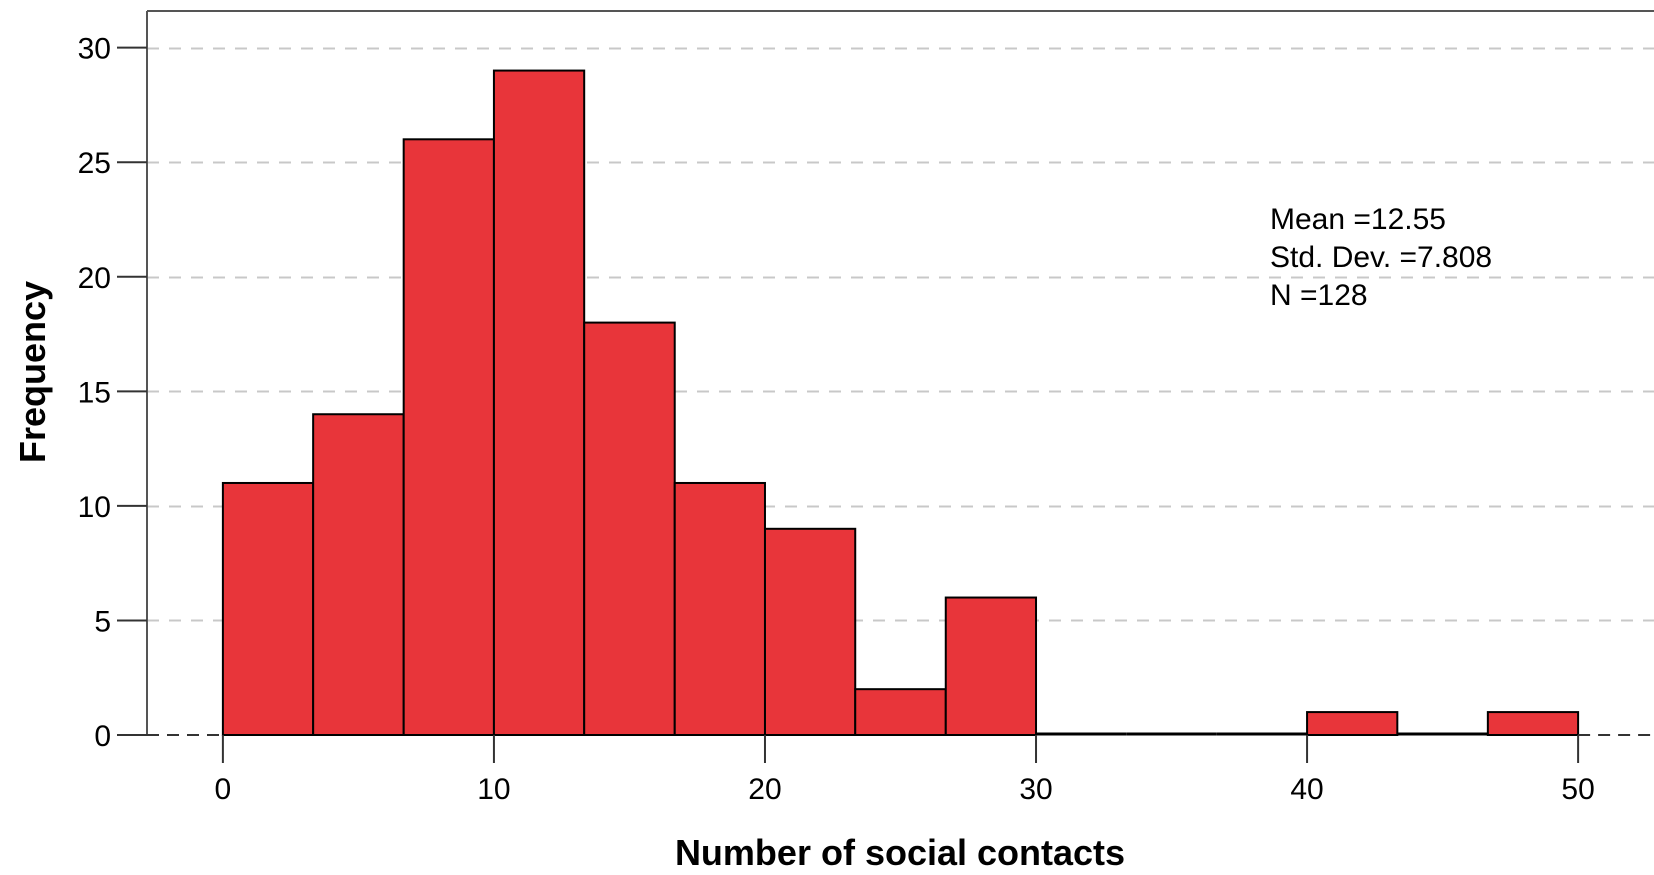  I want to click on x-tick-label: 40, so click(1306, 789).